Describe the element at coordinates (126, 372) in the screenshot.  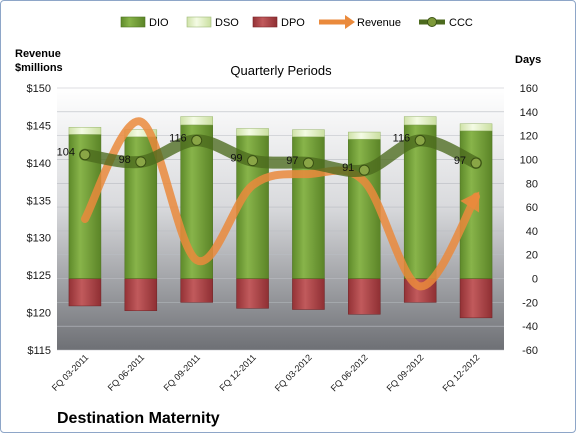
I see `x-tick-label: FQ 06-2011` at that location.